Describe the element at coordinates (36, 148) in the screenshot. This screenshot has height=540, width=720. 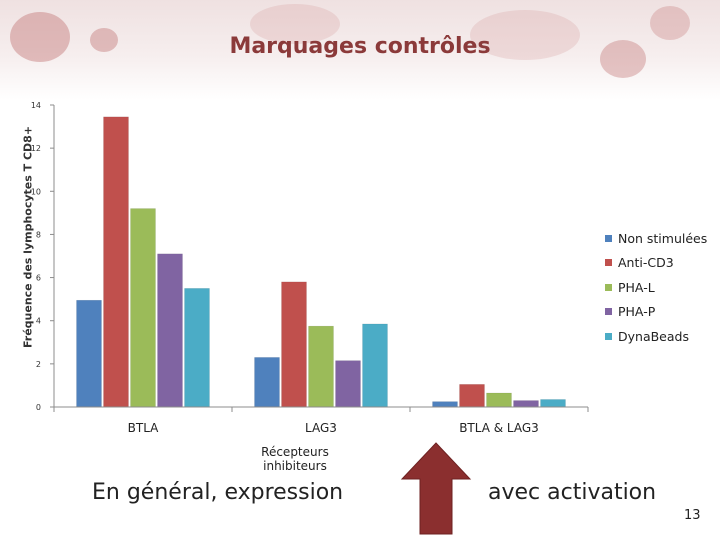
I see `y-tick-label: 12` at that location.